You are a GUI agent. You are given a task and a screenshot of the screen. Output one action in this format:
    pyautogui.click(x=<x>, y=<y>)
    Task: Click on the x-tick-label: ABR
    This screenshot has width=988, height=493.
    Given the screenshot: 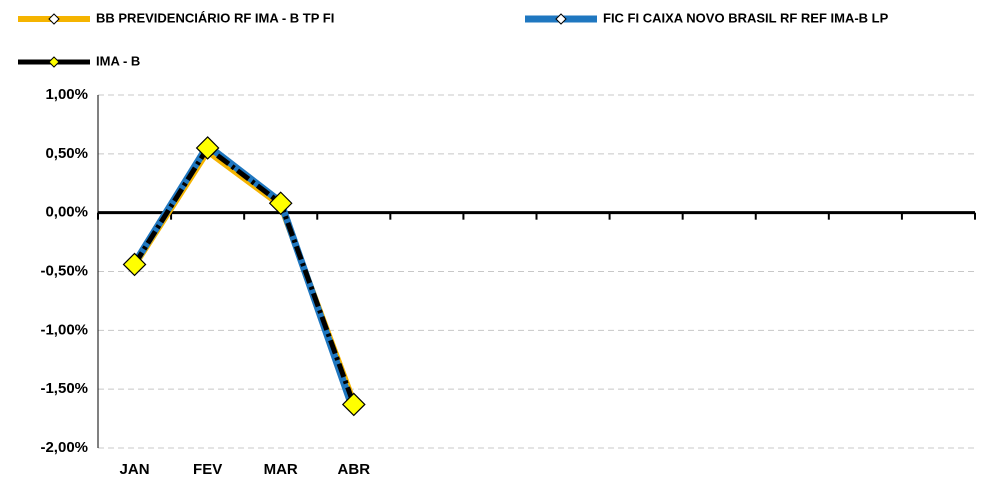 What is the action you would take?
    pyautogui.click(x=354, y=469)
    